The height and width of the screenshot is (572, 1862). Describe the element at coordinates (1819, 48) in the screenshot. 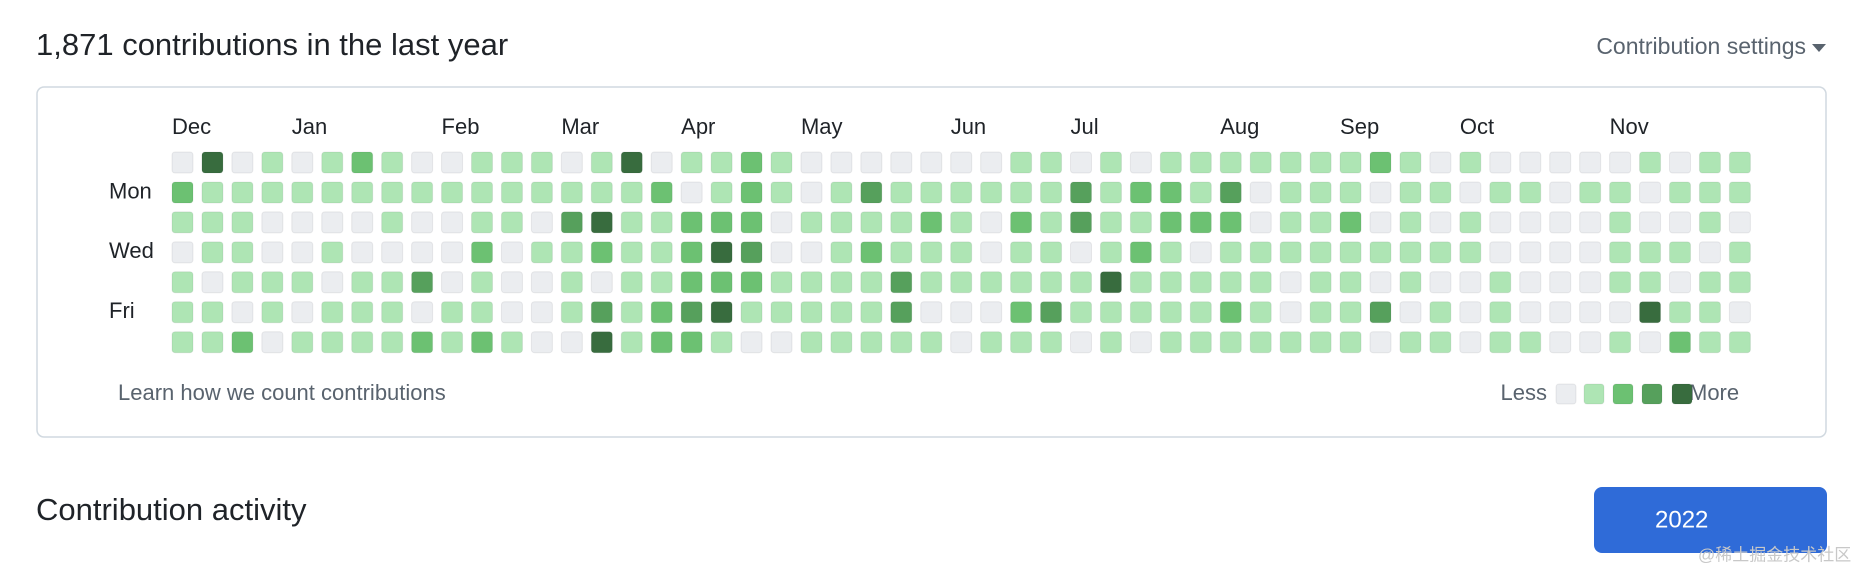

I see `dropdown-caret` at that location.